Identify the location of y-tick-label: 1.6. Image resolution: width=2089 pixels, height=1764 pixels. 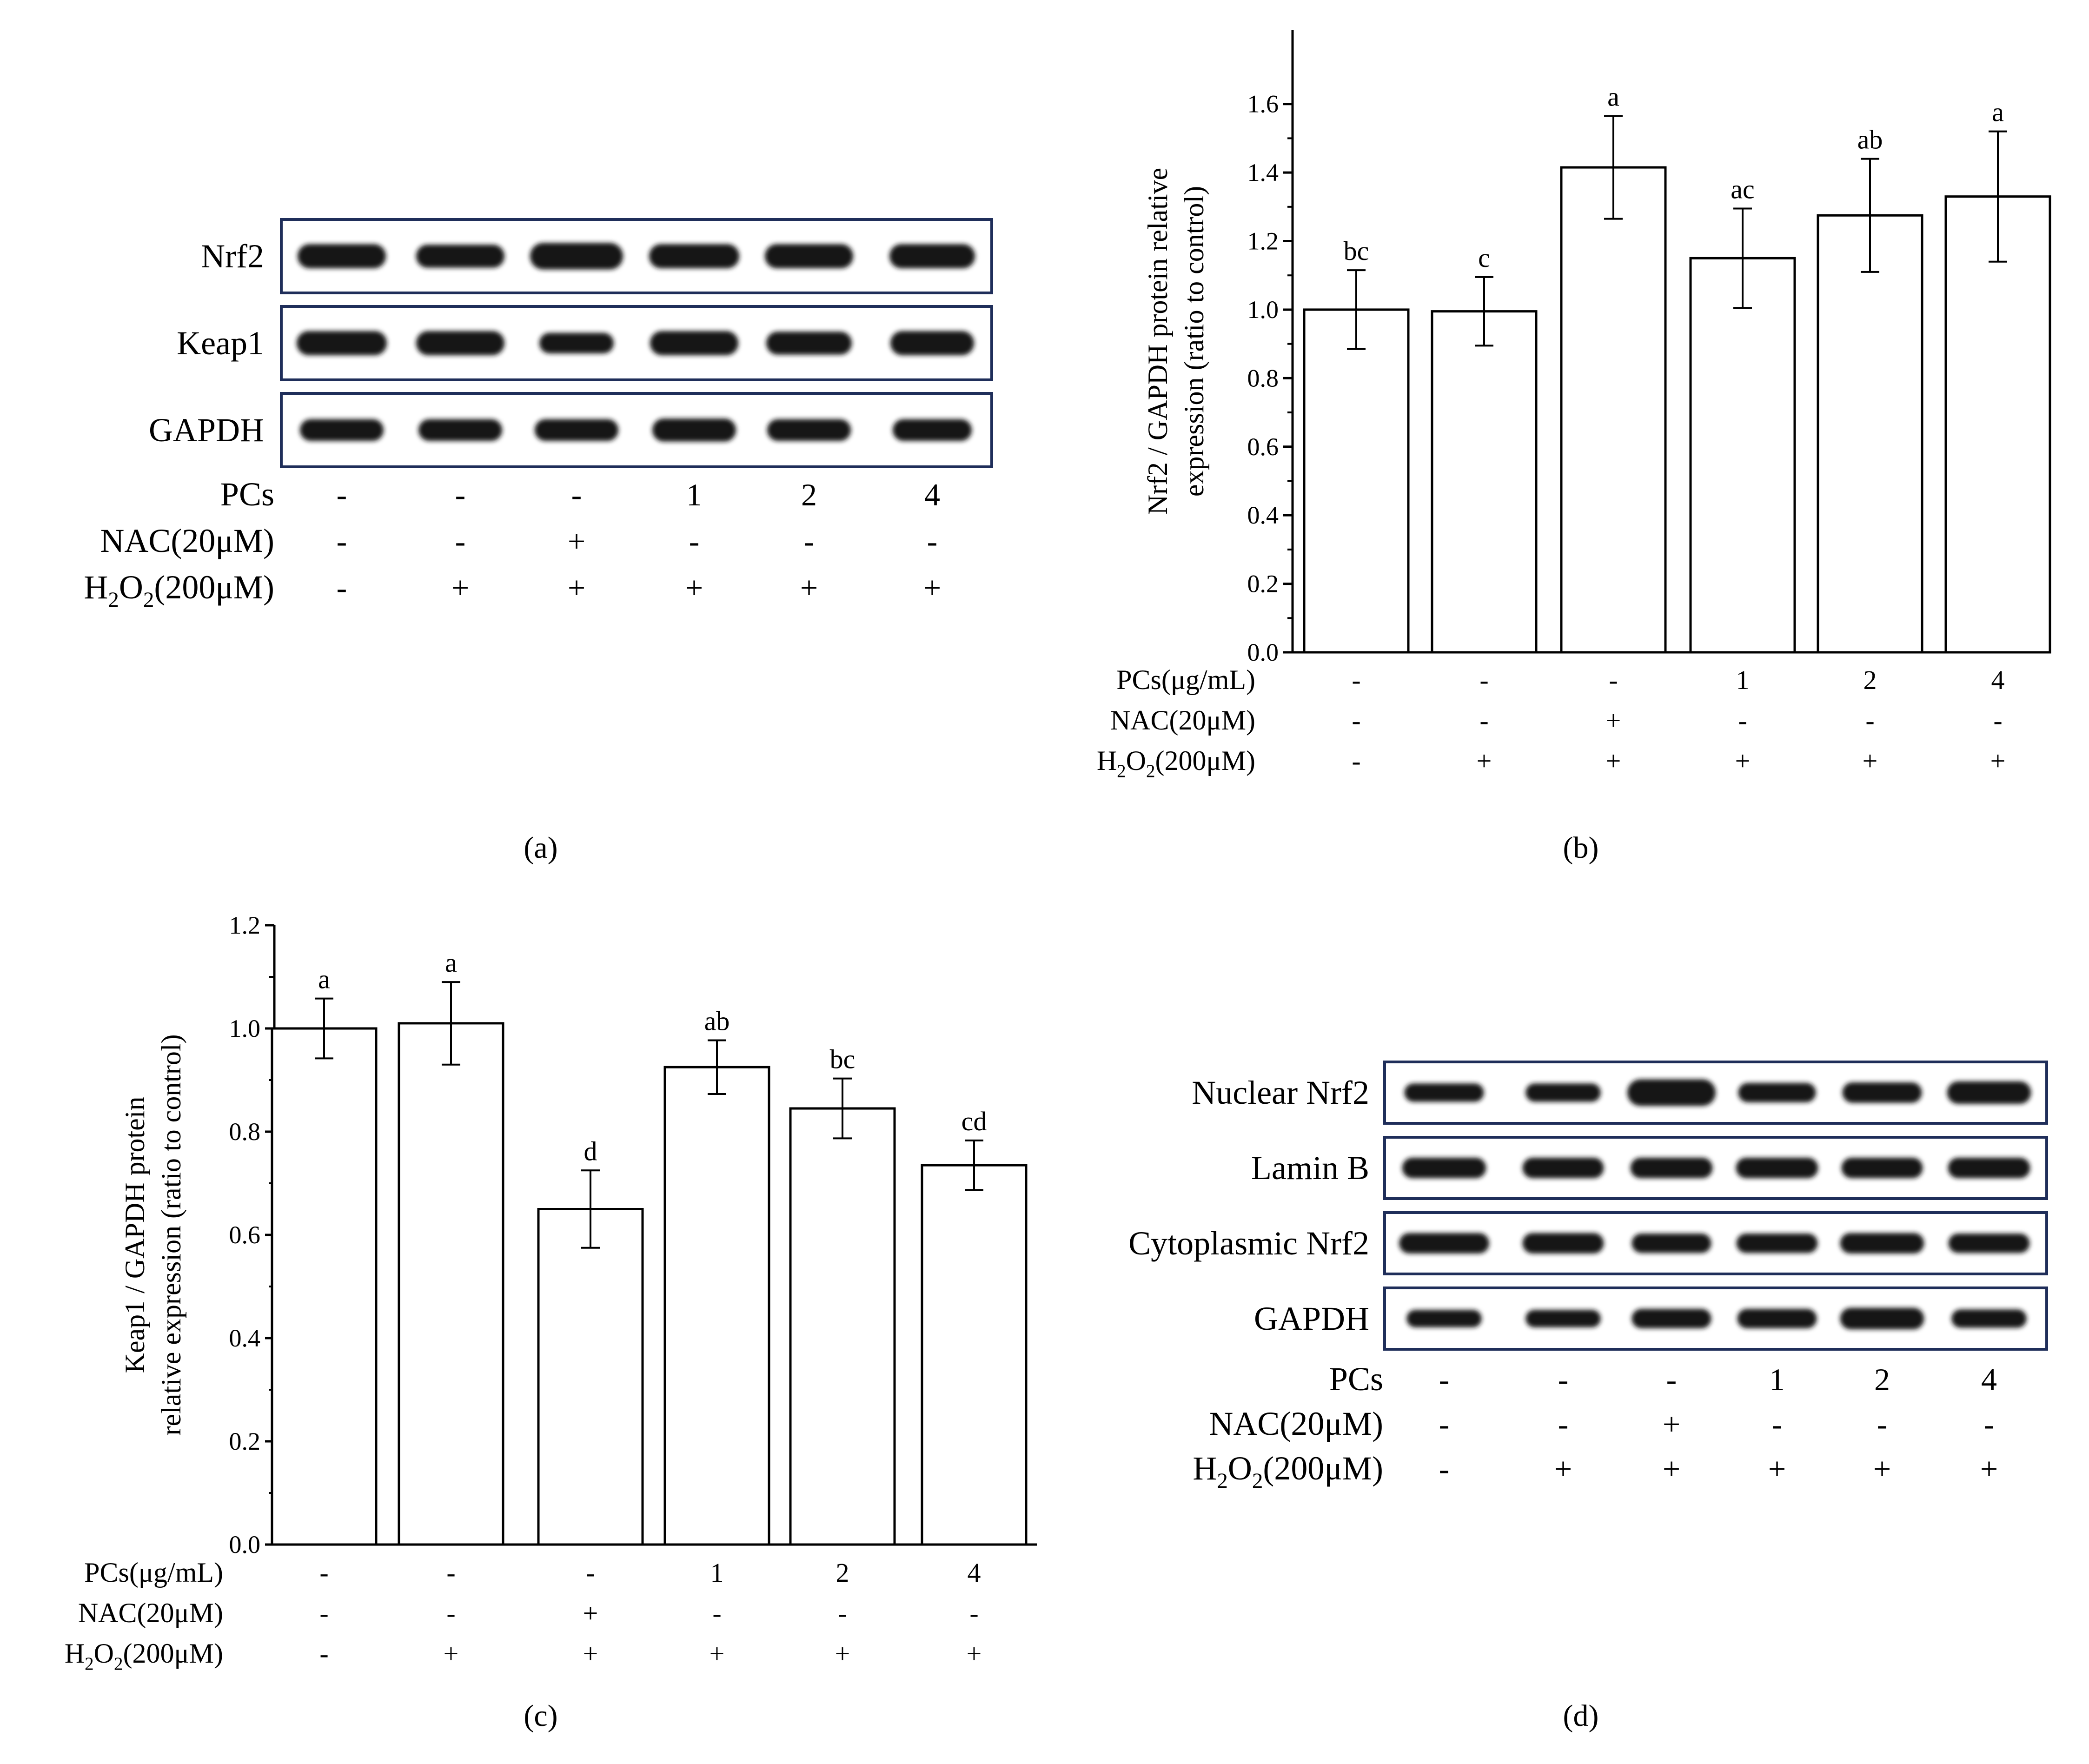
(1263, 104).